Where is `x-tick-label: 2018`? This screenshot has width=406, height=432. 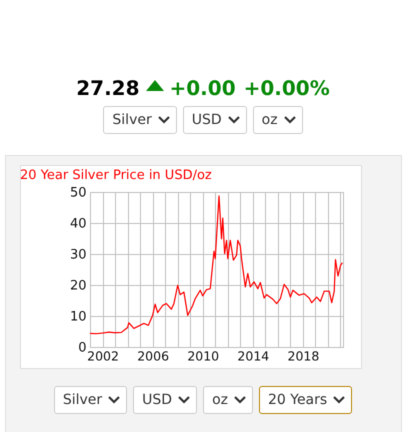
x-tick-label: 2018 is located at coordinates (304, 356).